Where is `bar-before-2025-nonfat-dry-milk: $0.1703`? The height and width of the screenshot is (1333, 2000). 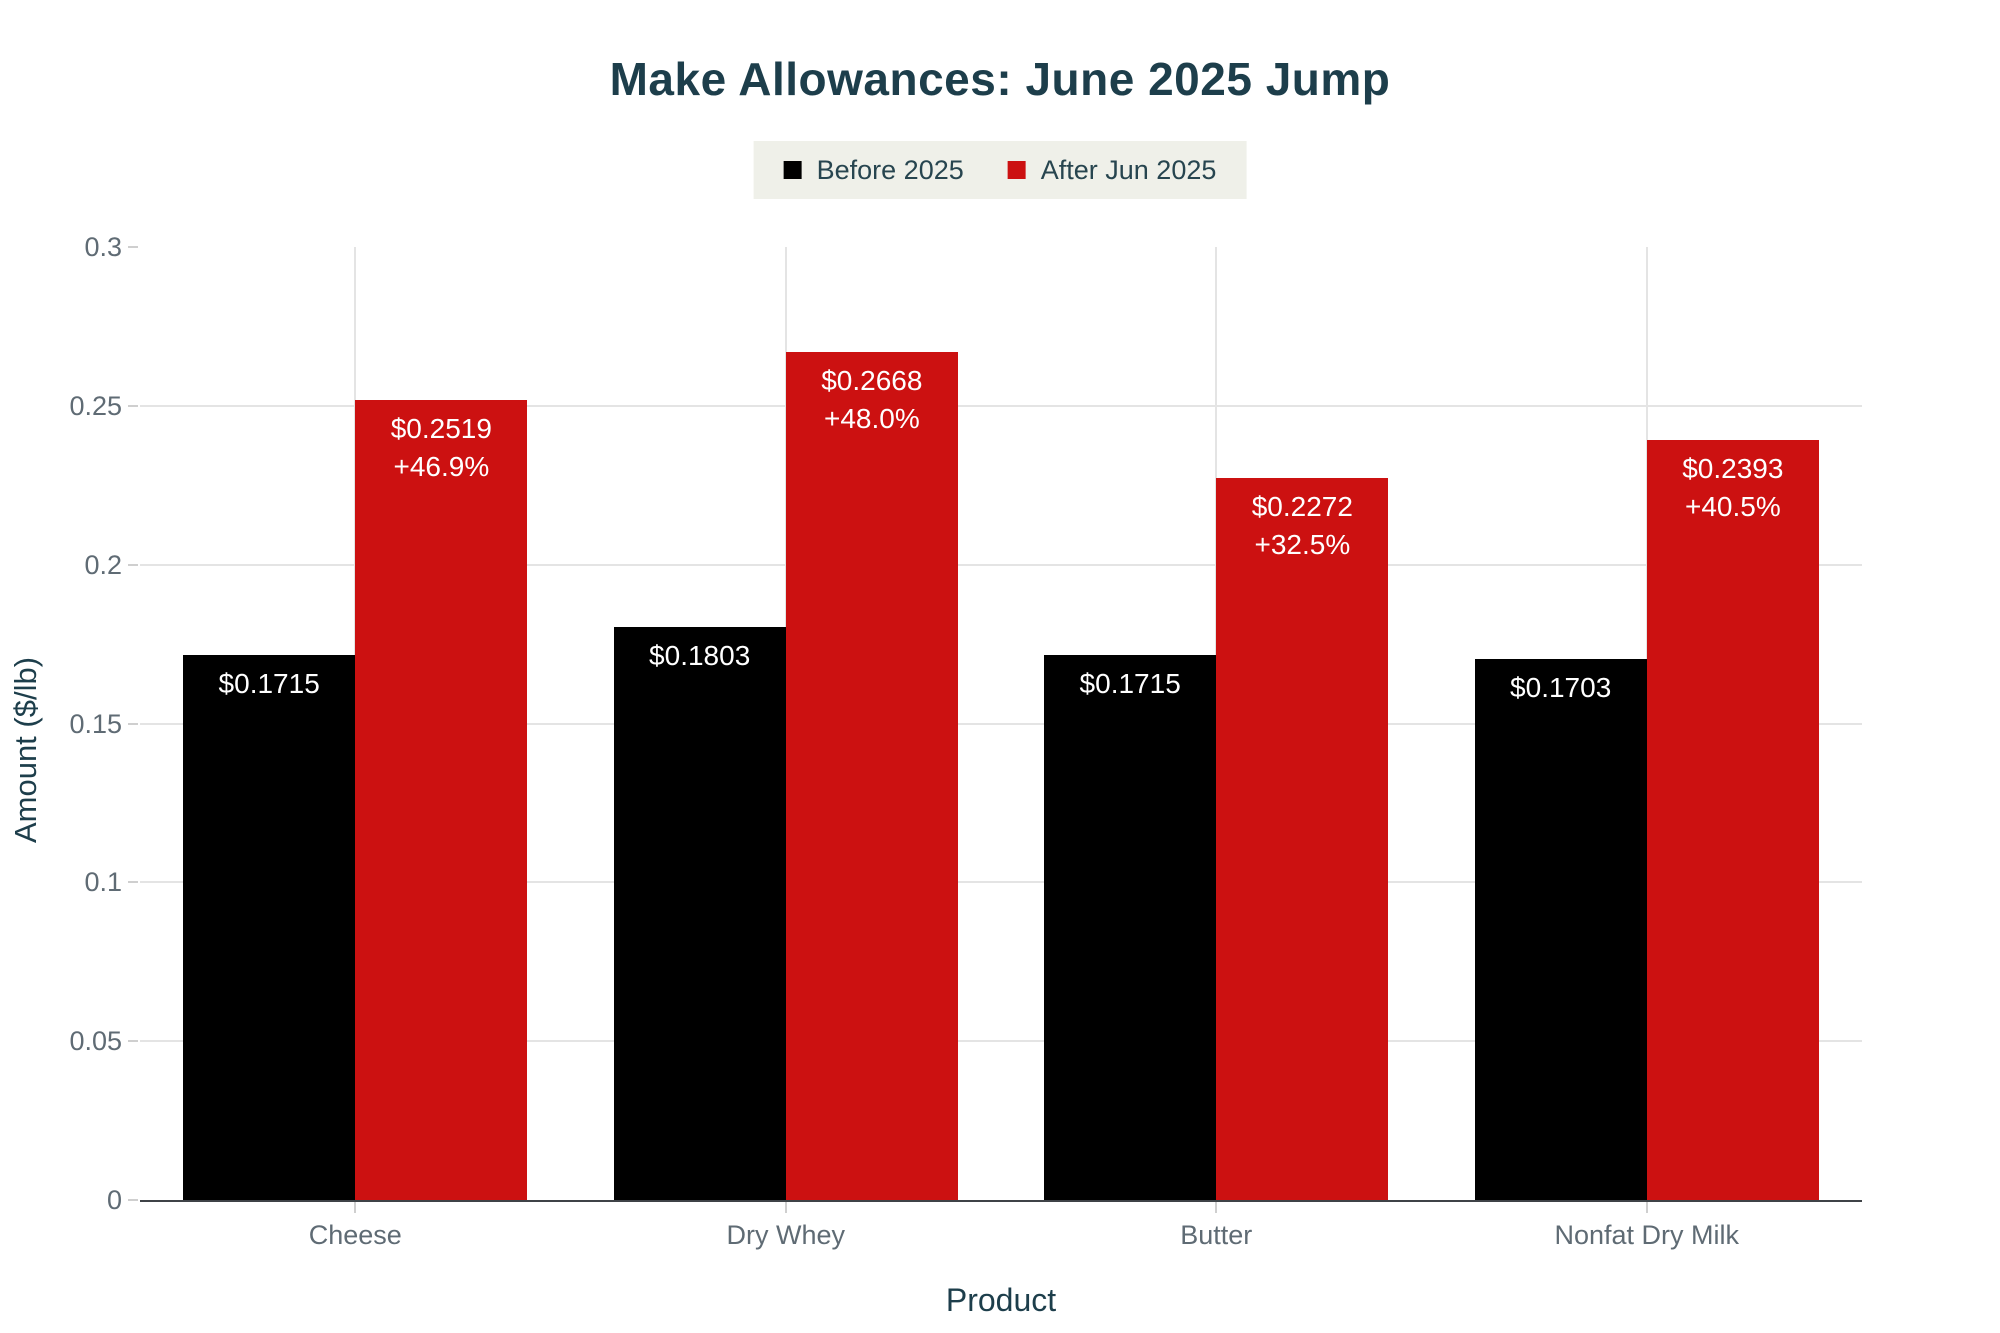 bar-before-2025-nonfat-dry-milk: $0.1703 is located at coordinates (1560, 929).